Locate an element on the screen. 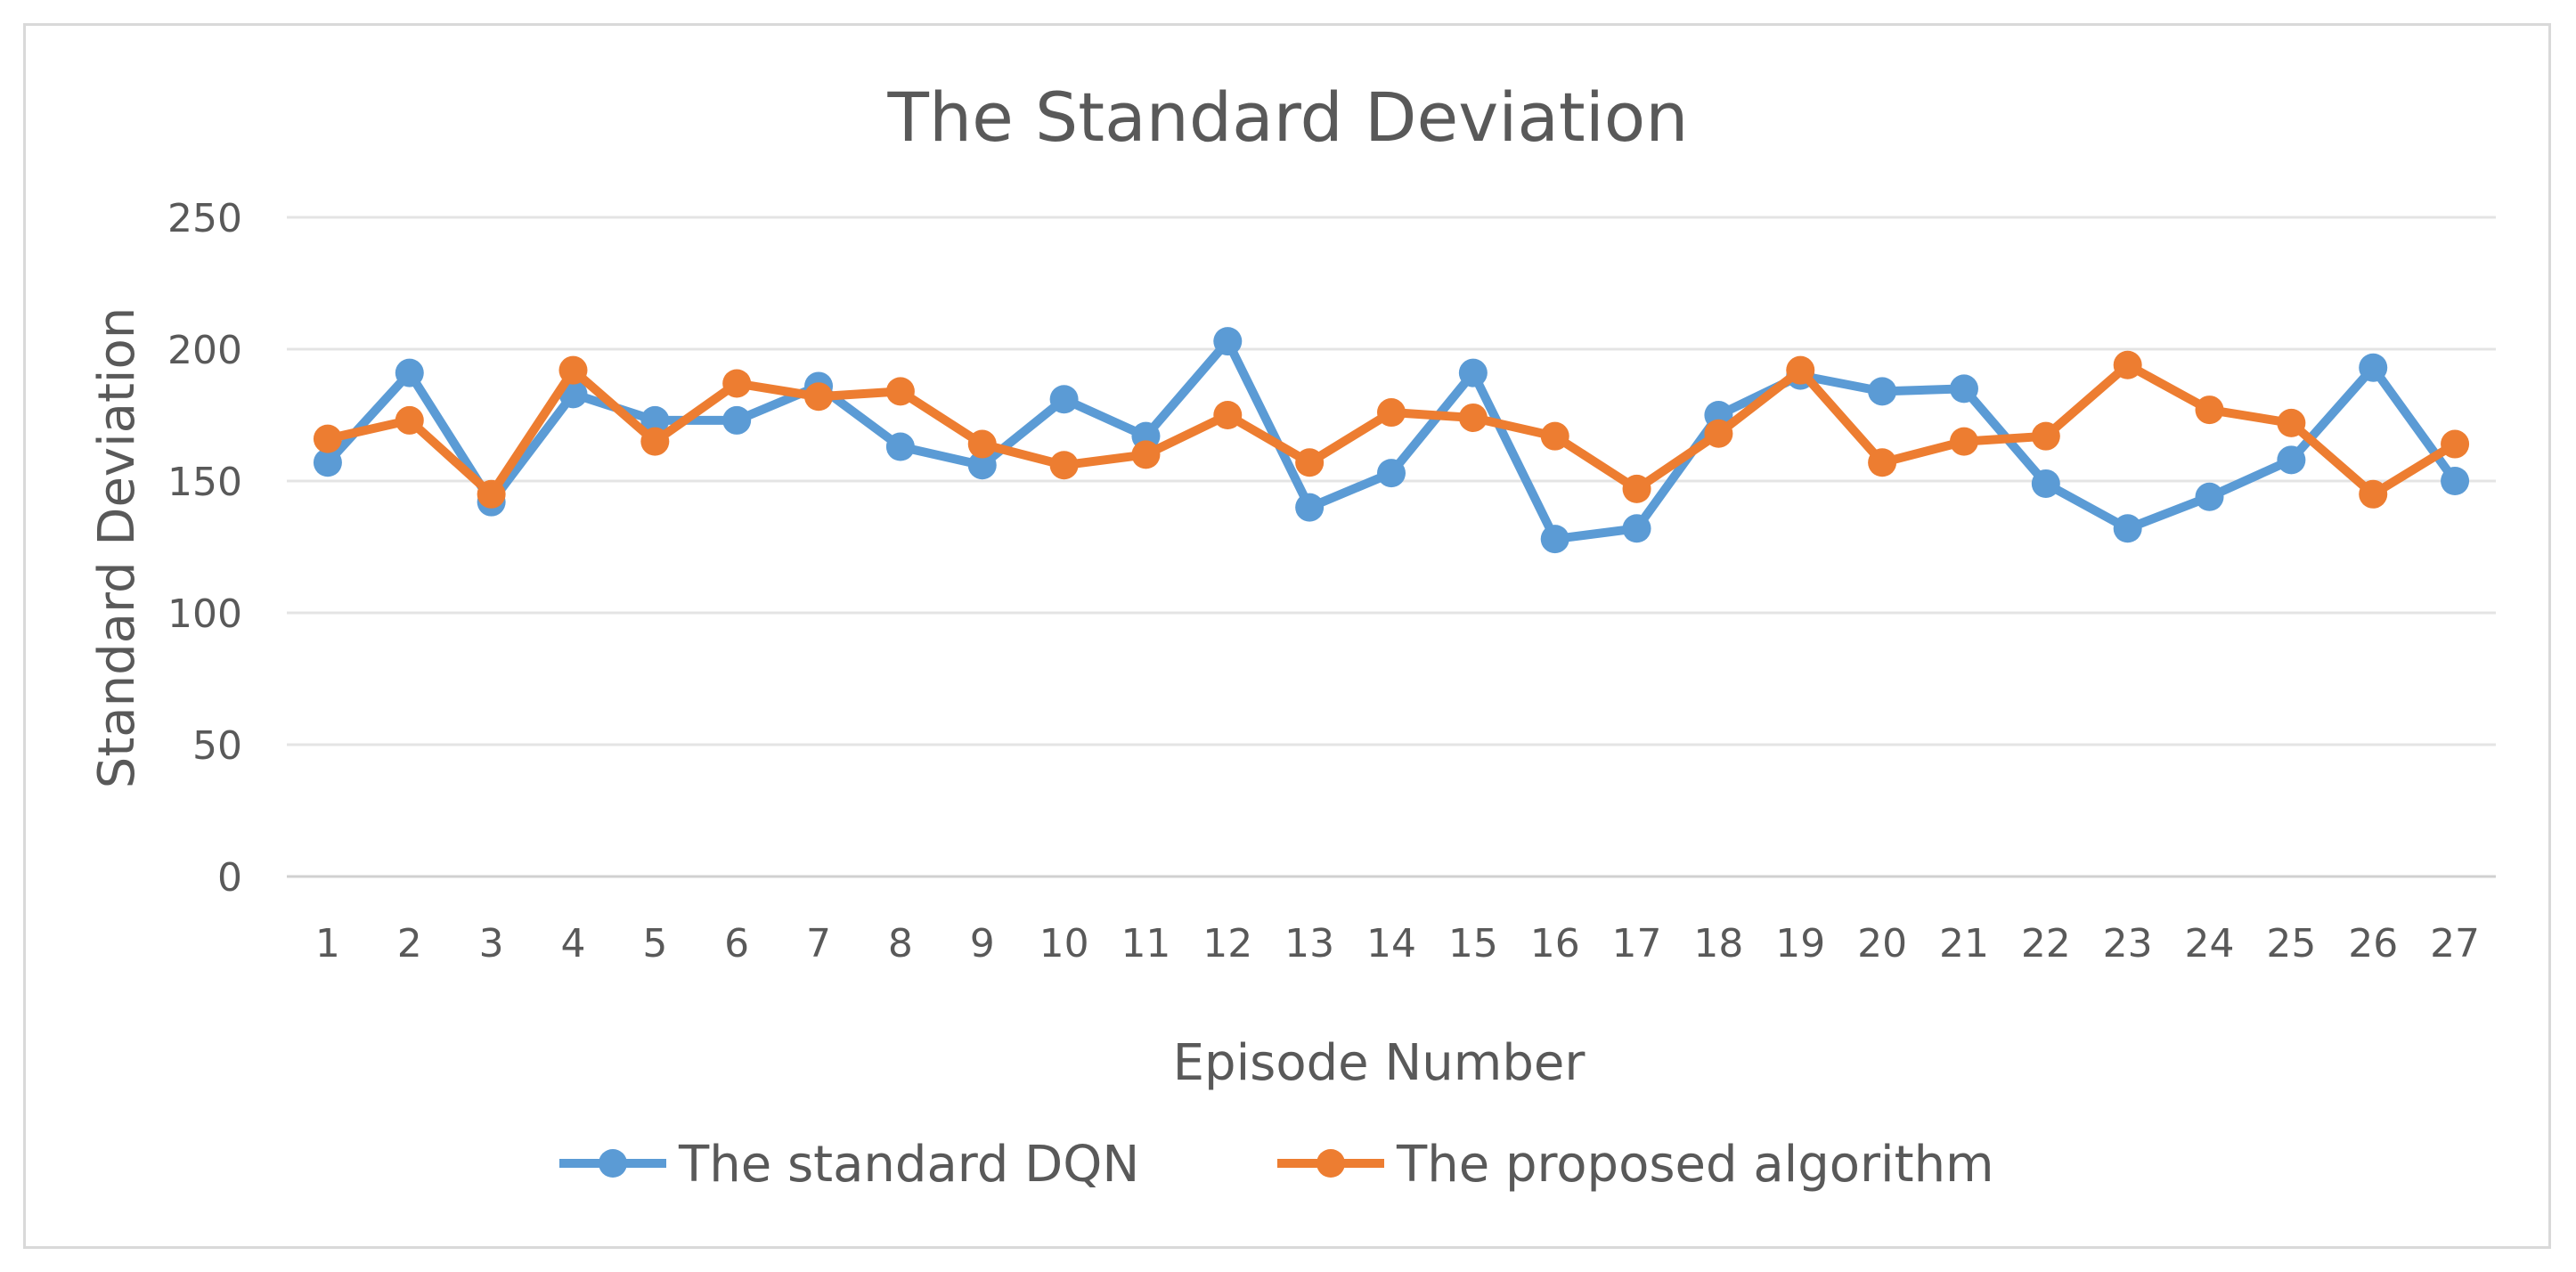  y-tick-label-0: 0 is located at coordinates (229, 878).